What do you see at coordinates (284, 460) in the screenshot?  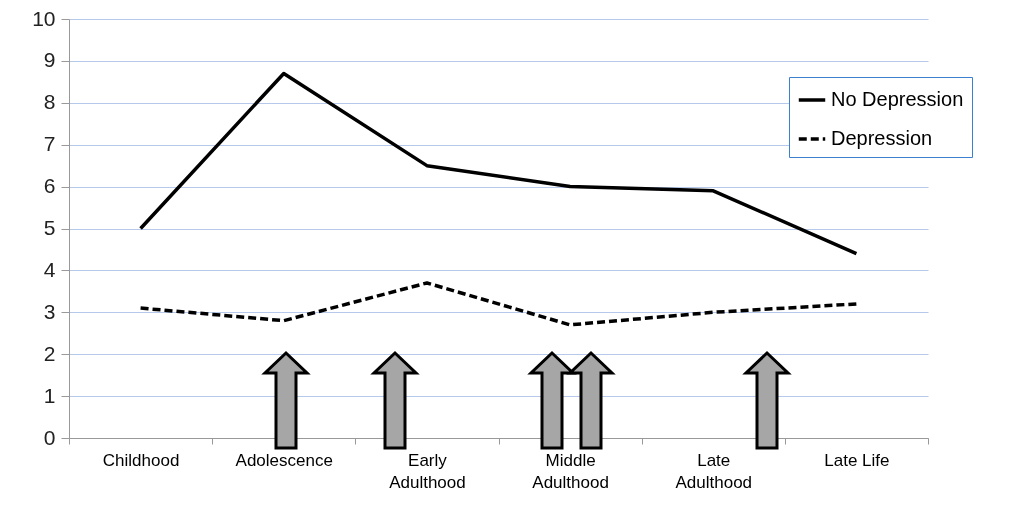 I see `x-tick-label: Adolescence` at bounding box center [284, 460].